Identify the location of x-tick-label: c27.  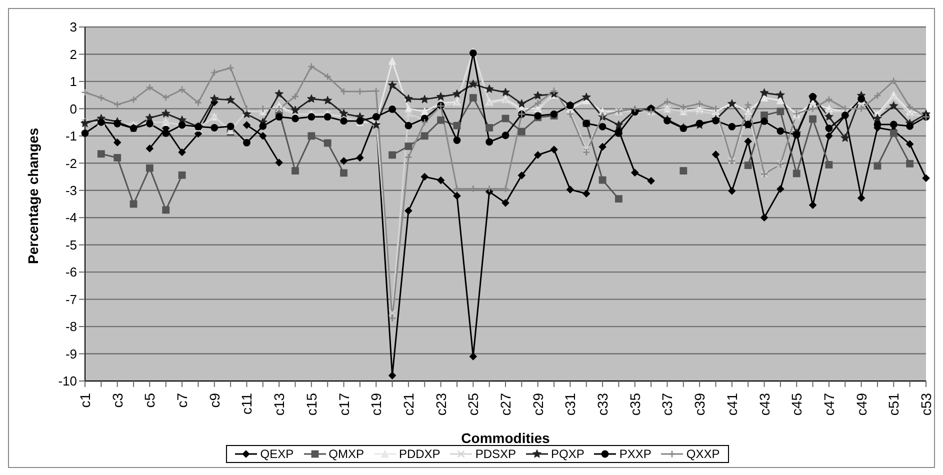
(506, 404).